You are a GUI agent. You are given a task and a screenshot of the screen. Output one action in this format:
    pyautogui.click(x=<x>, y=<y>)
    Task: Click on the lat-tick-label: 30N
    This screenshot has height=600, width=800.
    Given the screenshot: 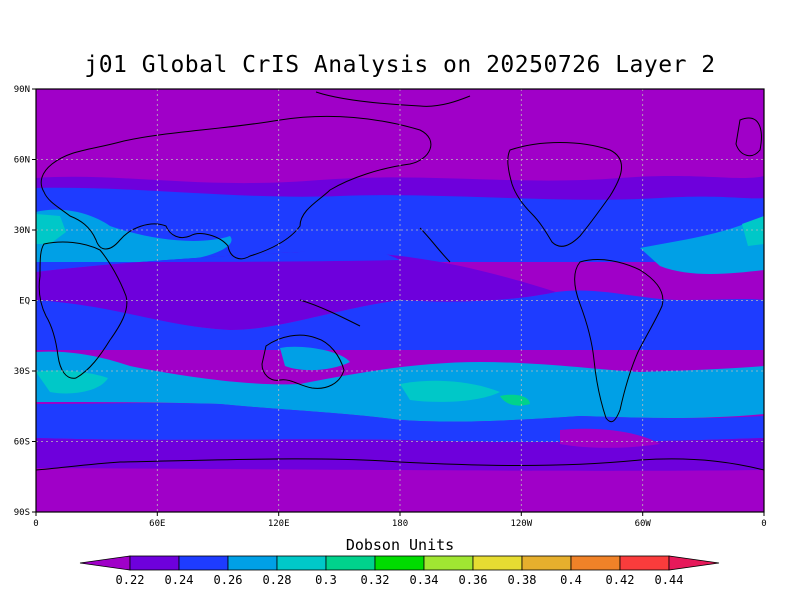 What is the action you would take?
    pyautogui.click(x=22, y=231)
    